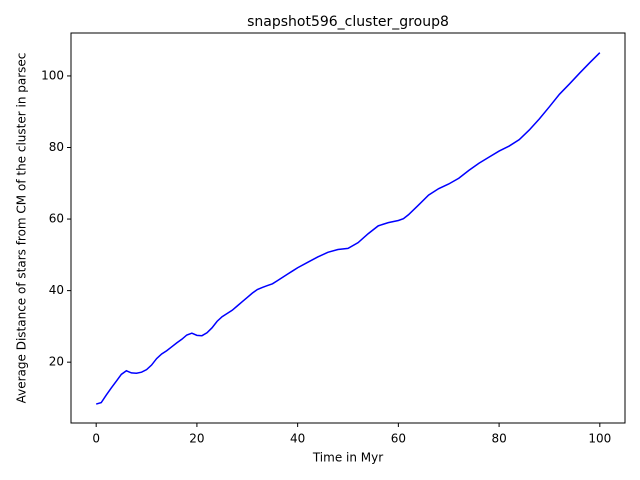 The image size is (640, 480). I want to click on x-tick-label: 80, so click(498, 439).